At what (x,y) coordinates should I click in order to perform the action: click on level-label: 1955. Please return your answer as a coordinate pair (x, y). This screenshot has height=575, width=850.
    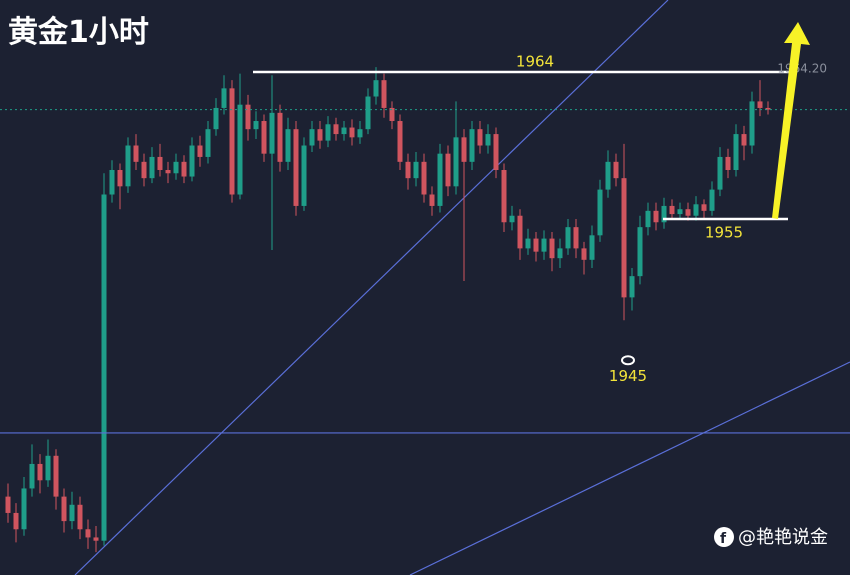
    Looking at the image, I should click on (724, 232).